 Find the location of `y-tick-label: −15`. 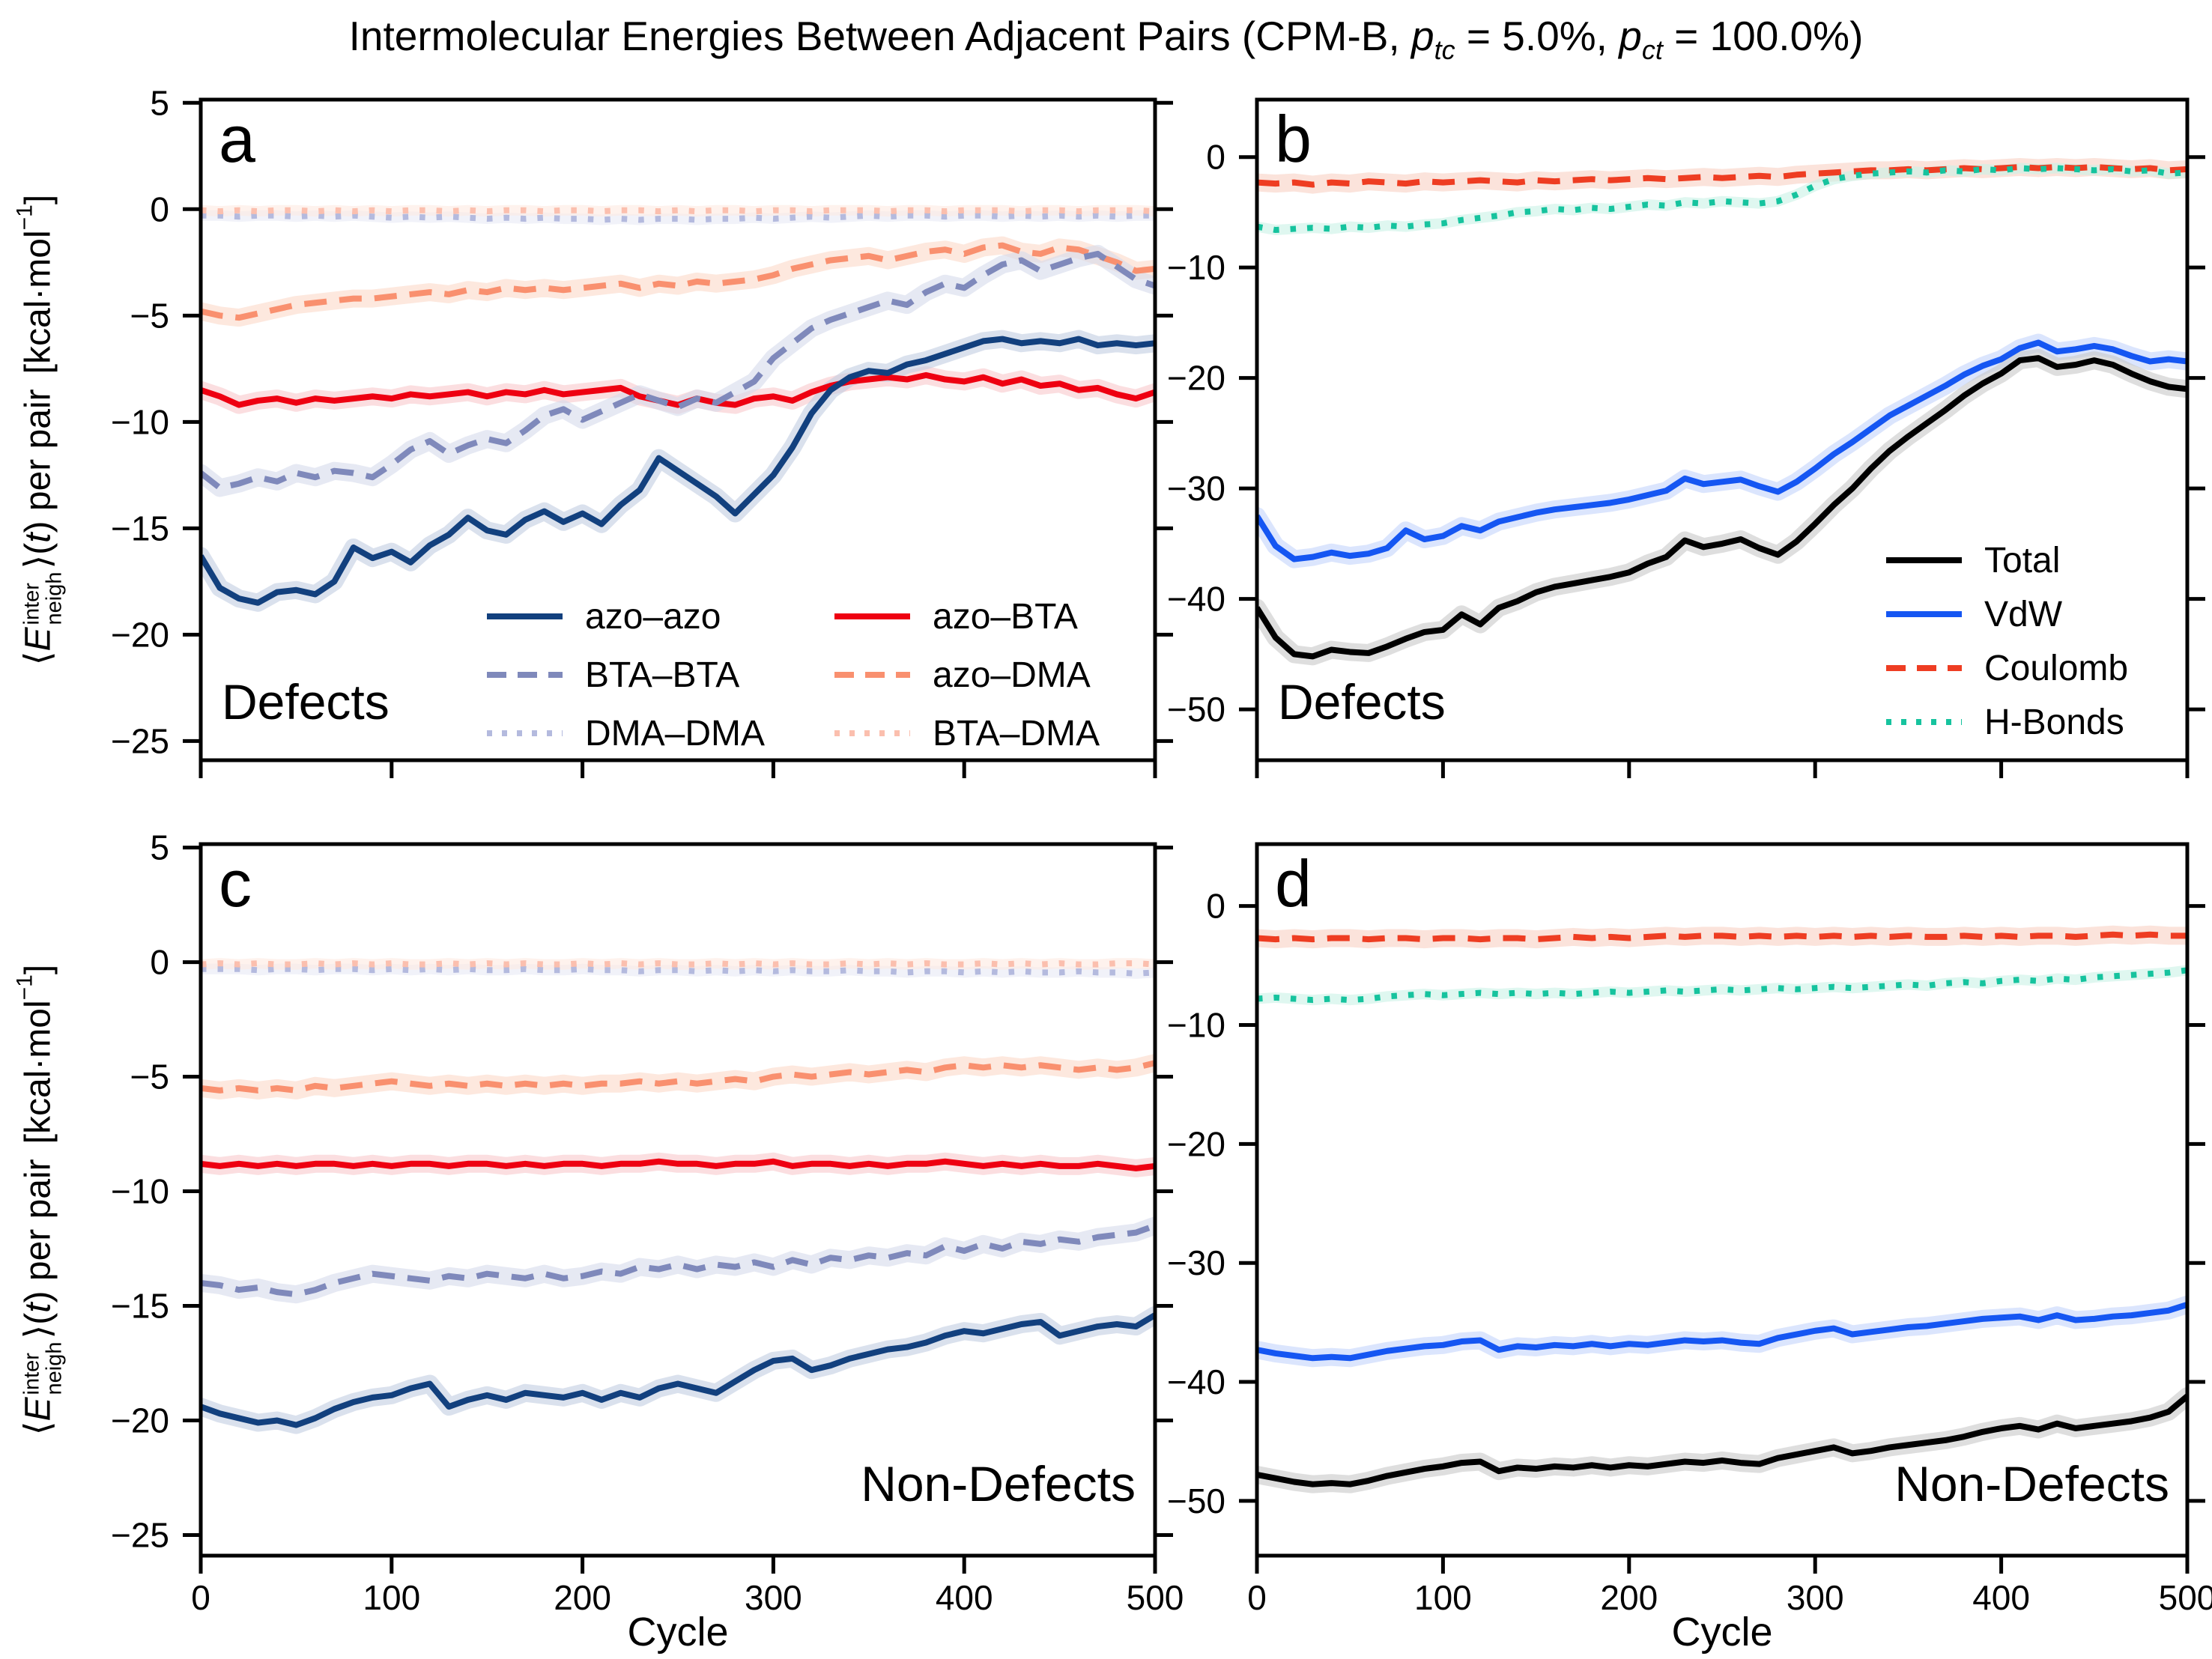

y-tick-label: −15 is located at coordinates (140, 1306).